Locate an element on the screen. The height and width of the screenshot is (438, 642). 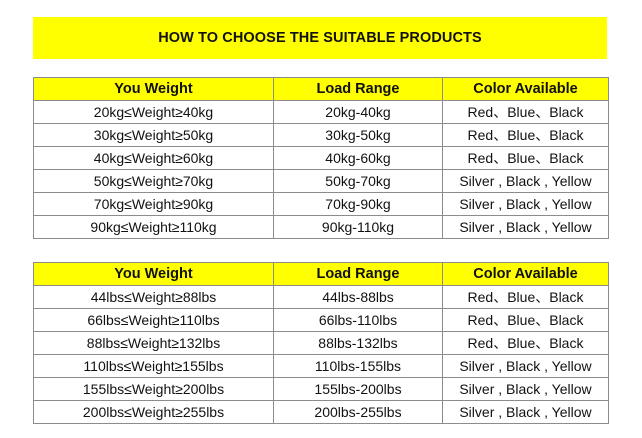
weight-cell: 155lbs≤Weight≥200lbs is located at coordinates (153, 389).